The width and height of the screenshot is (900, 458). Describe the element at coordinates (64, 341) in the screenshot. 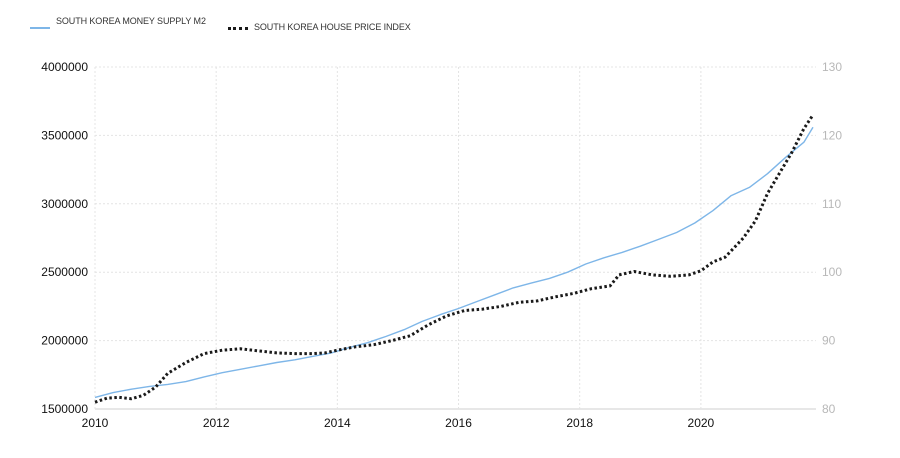

I see `y-left-tick-label: 2000000` at that location.